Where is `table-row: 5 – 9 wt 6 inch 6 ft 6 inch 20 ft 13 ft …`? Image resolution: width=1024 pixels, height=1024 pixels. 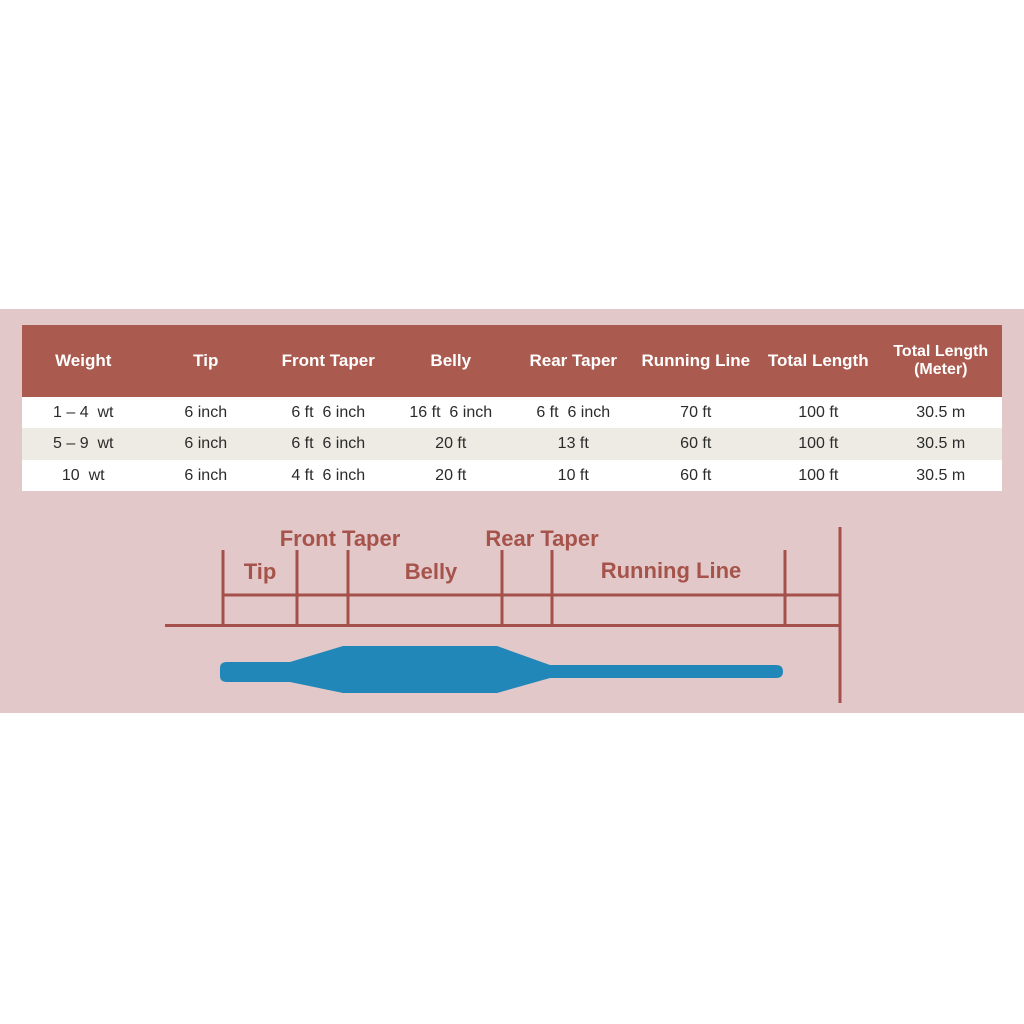 table-row: 5 – 9 wt 6 inch 6 ft 6 inch 20 ft 13 ft … is located at coordinates (512, 444).